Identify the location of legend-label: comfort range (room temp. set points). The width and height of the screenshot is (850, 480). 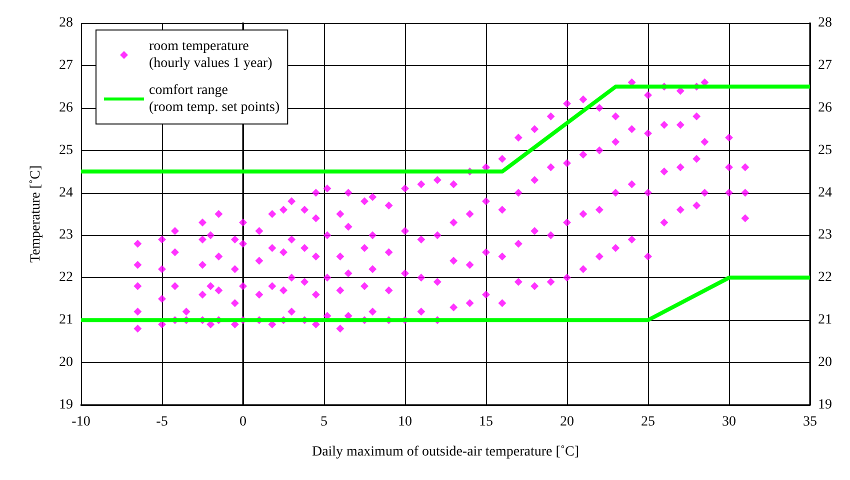
(214, 99).